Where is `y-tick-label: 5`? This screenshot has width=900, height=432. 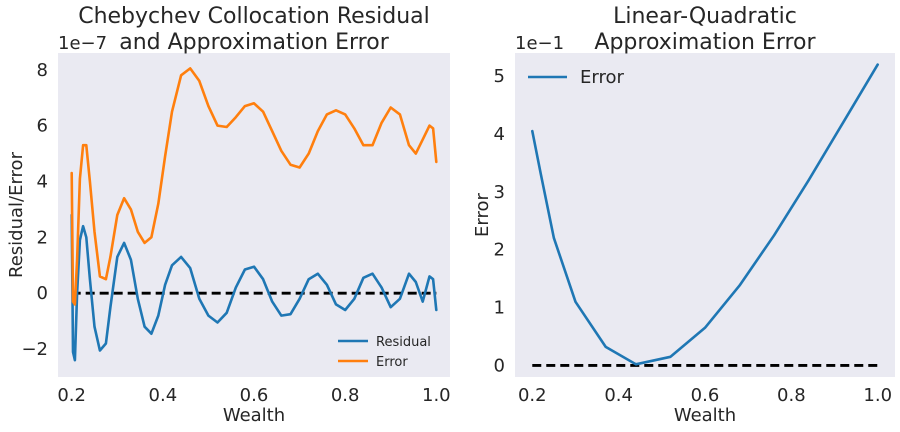
y-tick-label: 5 is located at coordinates (499, 76).